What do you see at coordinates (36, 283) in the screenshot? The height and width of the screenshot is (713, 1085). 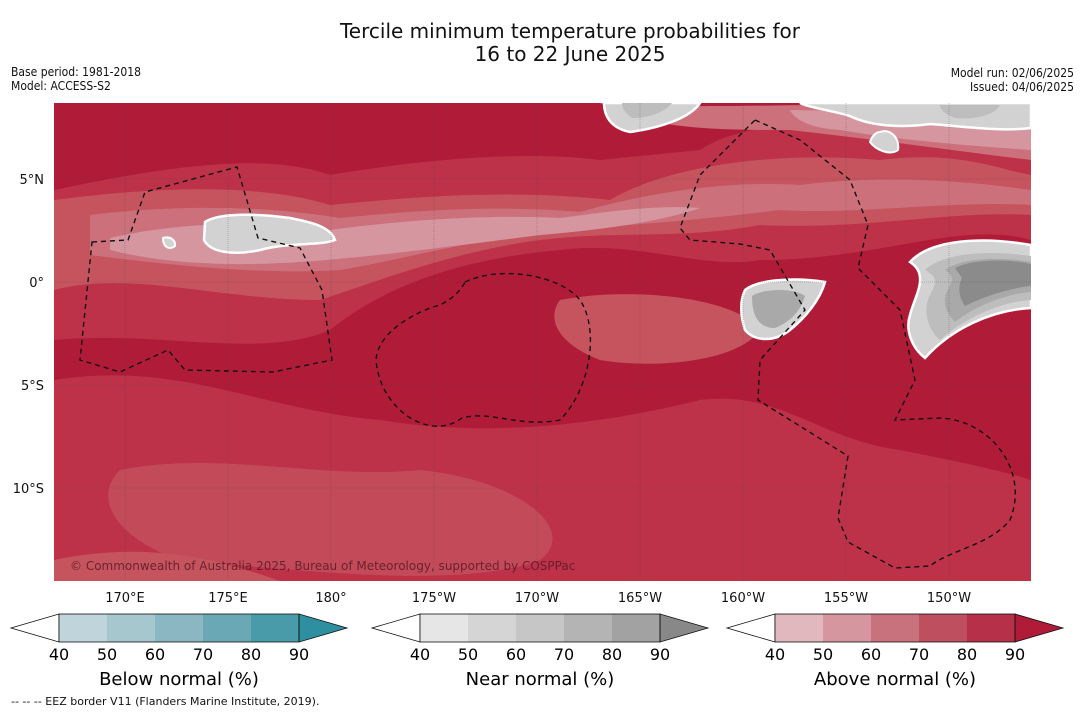 I see `lat-label: 0°` at bounding box center [36, 283].